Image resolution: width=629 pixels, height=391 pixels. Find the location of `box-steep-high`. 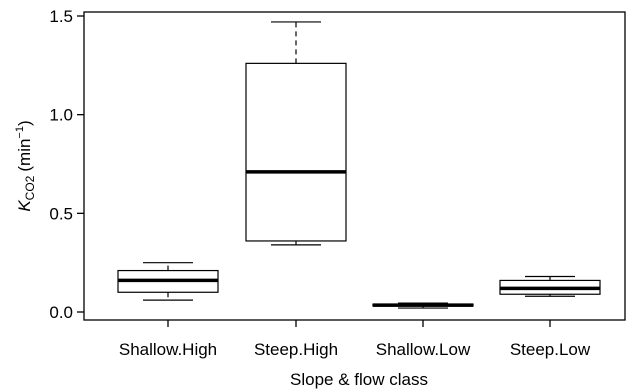

box-steep-high is located at coordinates (296, 133).